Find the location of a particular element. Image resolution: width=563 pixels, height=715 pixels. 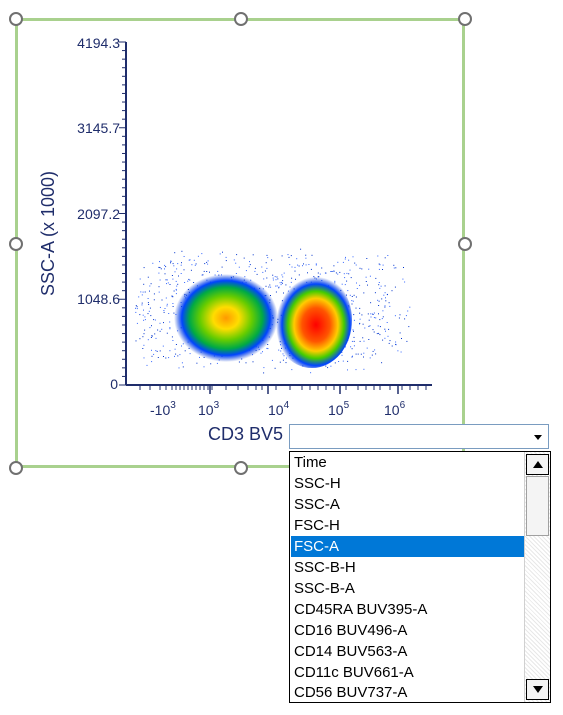

chevron-down-icon is located at coordinates (538, 437).